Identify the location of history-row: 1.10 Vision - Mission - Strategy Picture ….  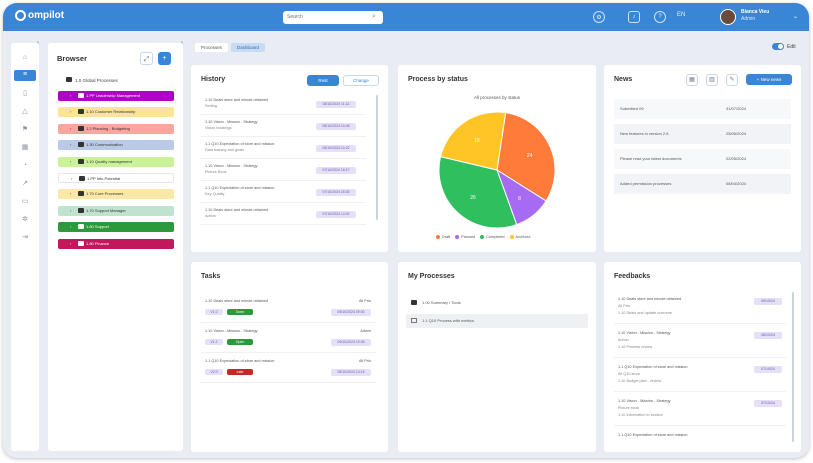
(283, 171).